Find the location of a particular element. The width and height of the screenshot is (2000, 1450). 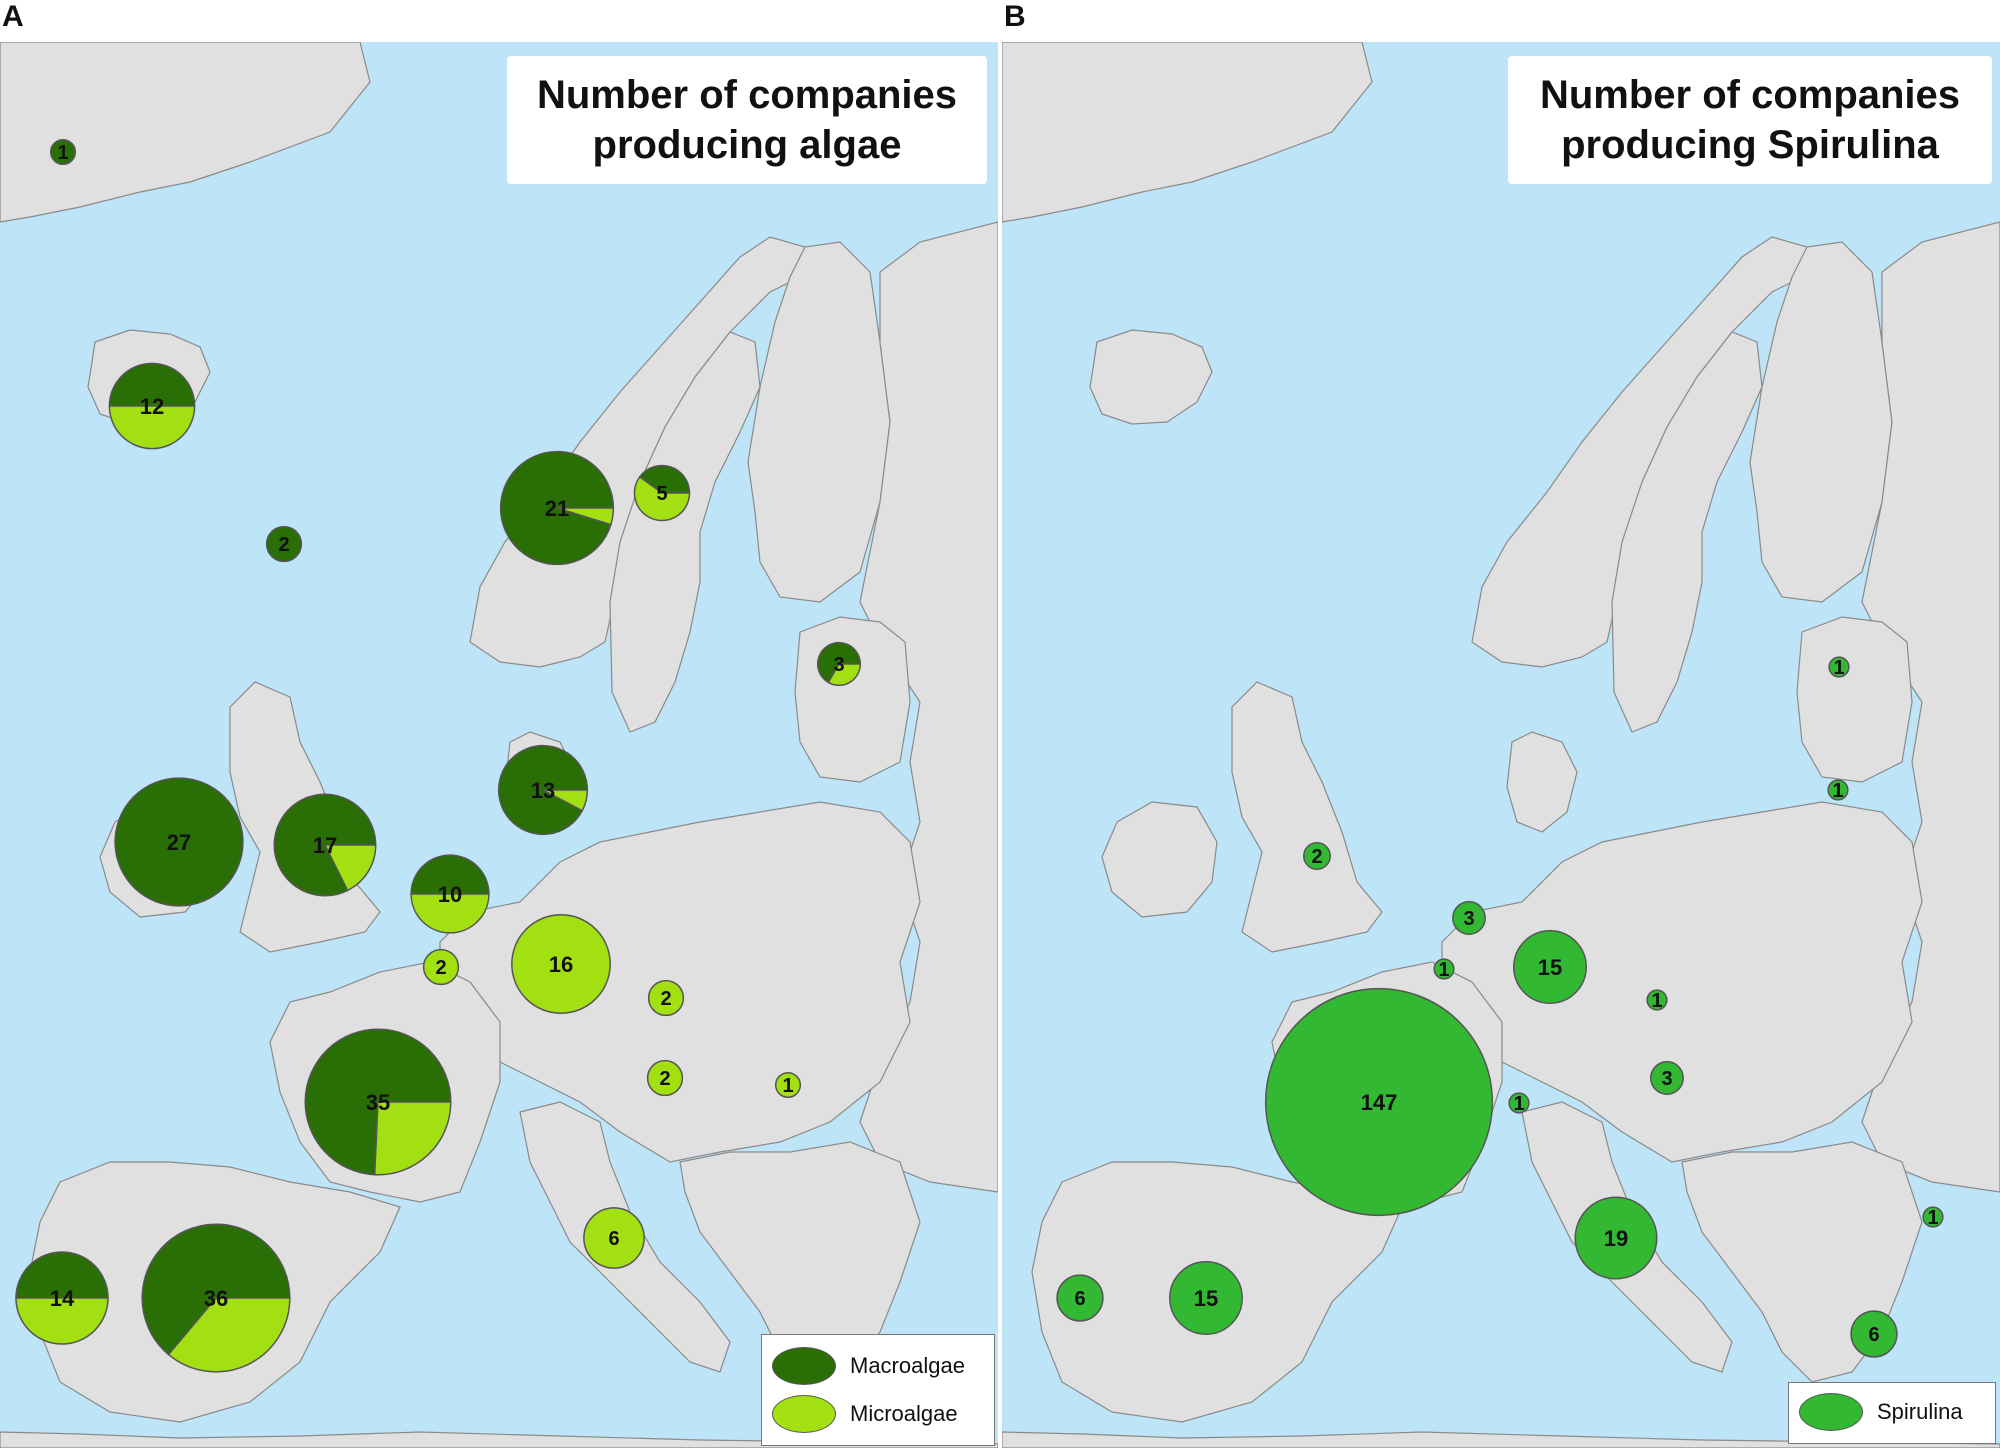

pie-marker-norway: 21 is located at coordinates (557, 508).